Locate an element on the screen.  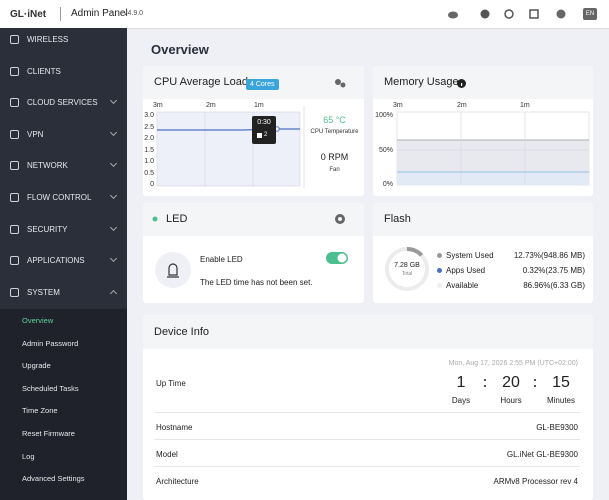
card-title: LED is located at coordinates (177, 219).